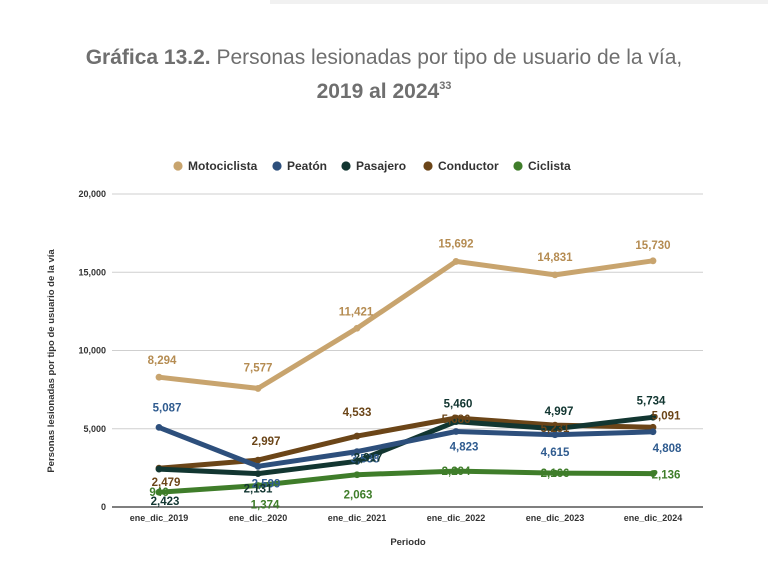 The width and height of the screenshot is (768, 564). I want to click on x-axis-title: Periodo, so click(408, 542).